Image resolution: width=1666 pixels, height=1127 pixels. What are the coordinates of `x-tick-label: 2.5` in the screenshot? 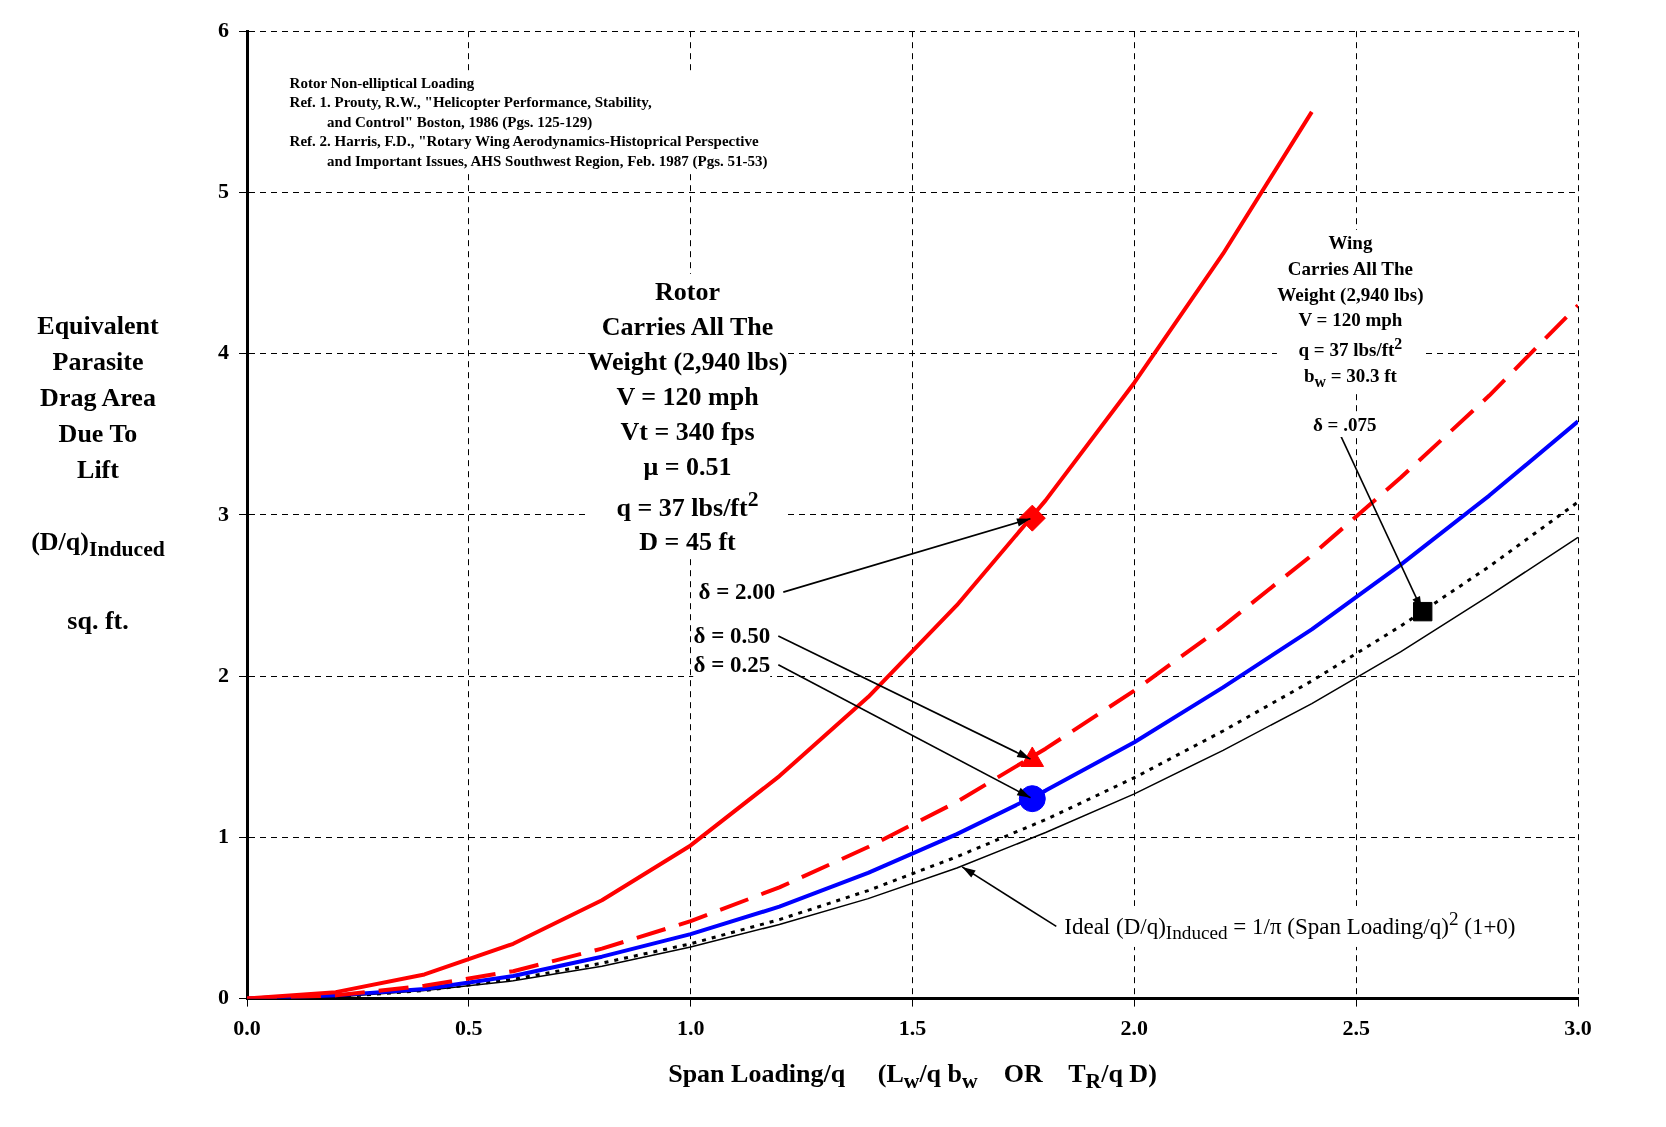 It's located at (1356, 1028).